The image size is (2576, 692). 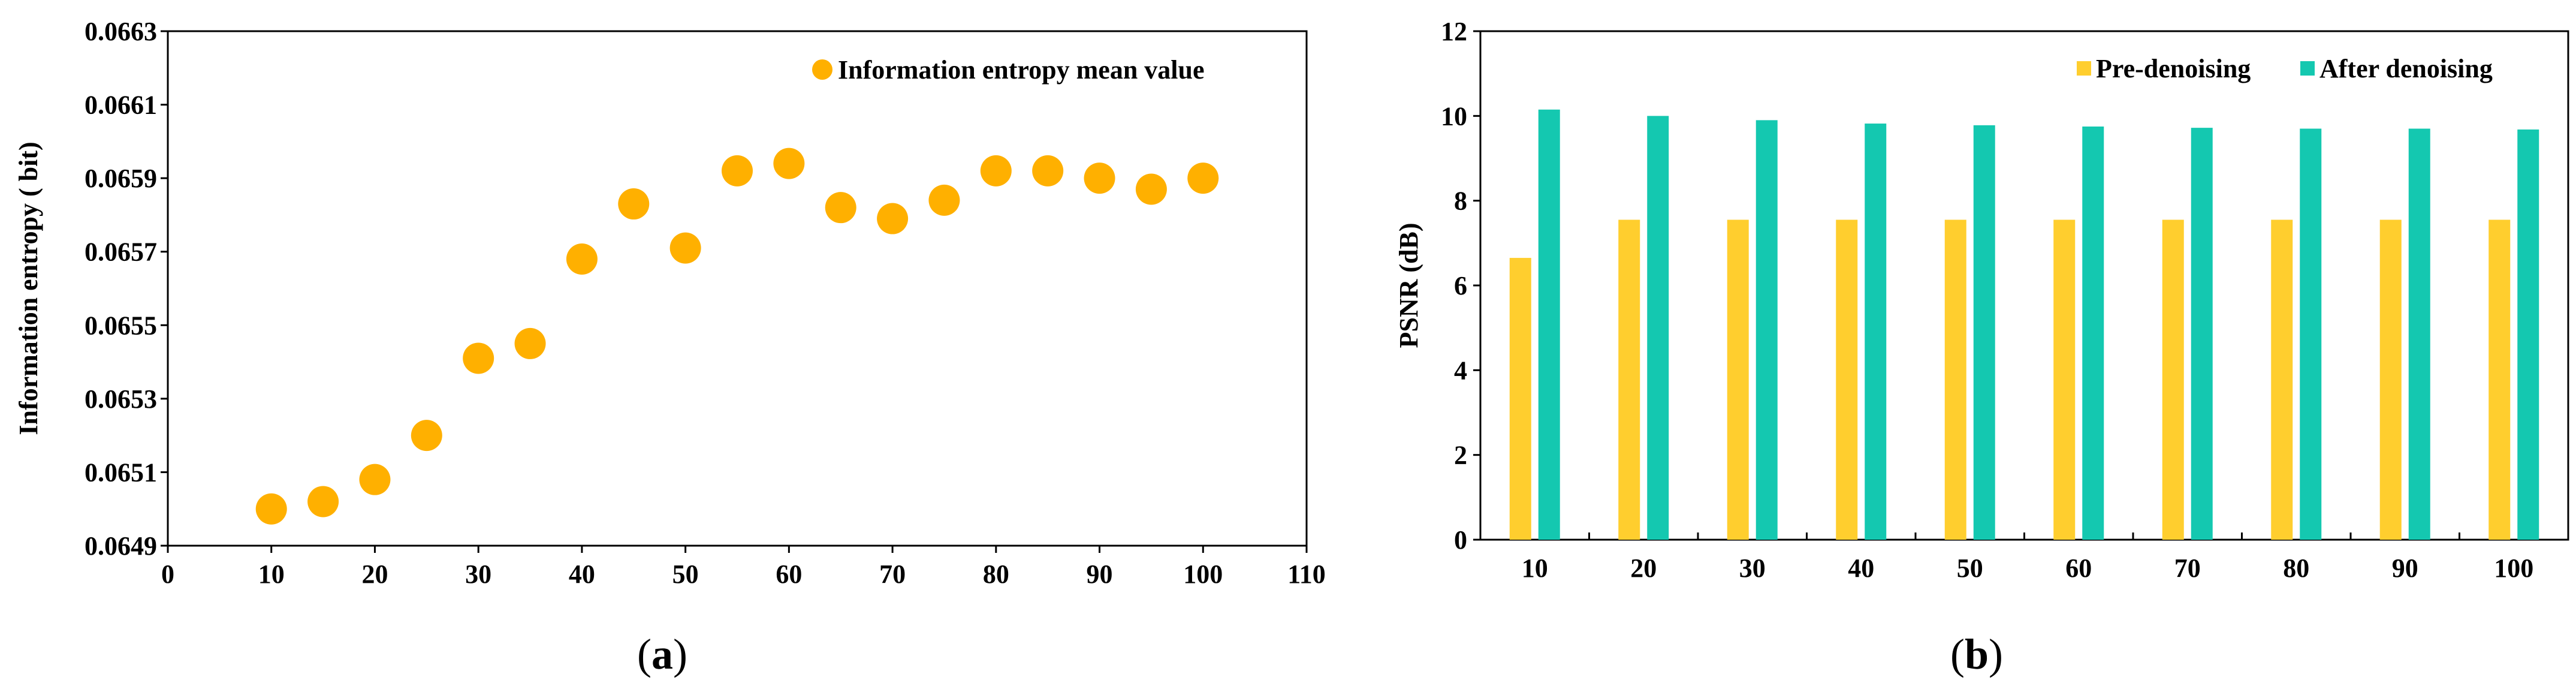 What do you see at coordinates (2296, 568) in the screenshot?
I see `panel-b-x-tick-label: 80` at bounding box center [2296, 568].